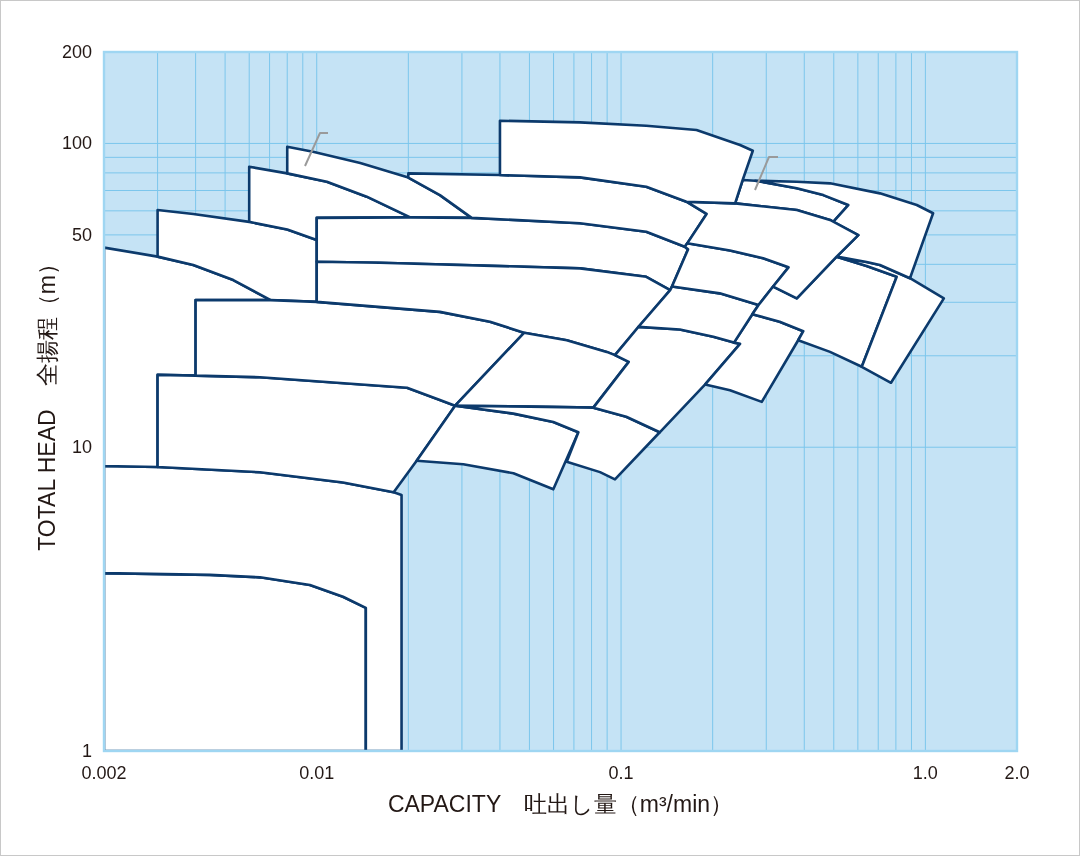 The width and height of the screenshot is (1080, 856). What do you see at coordinates (47, 401) in the screenshot?
I see `y-axis-title: TOTAL HEAD 全揚程（m）` at bounding box center [47, 401].